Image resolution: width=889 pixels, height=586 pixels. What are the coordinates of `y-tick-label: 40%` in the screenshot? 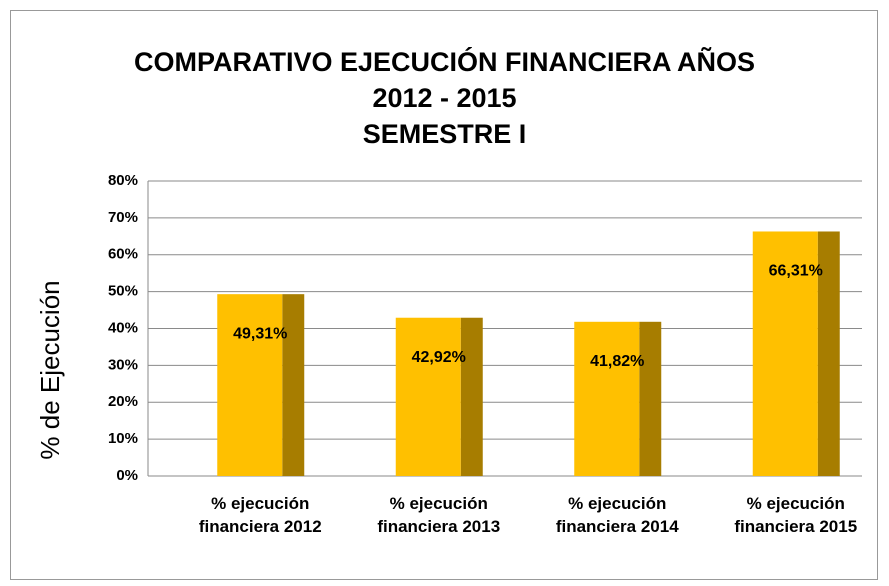 It's located at (123, 327).